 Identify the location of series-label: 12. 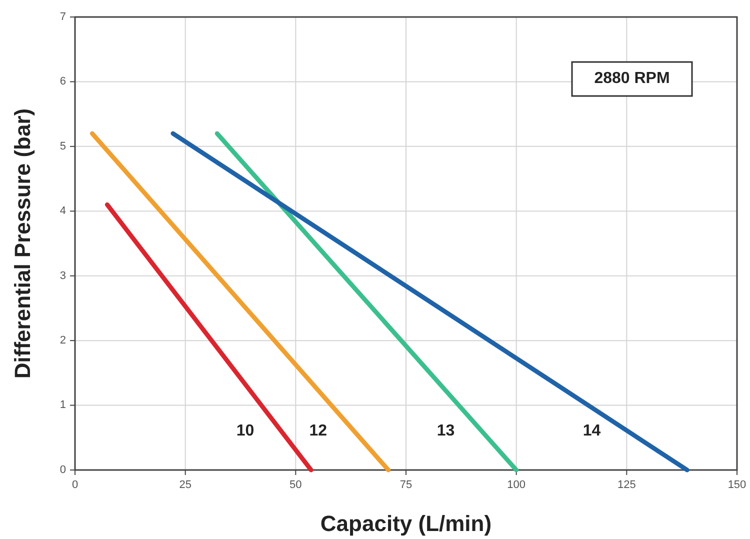
(318, 431).